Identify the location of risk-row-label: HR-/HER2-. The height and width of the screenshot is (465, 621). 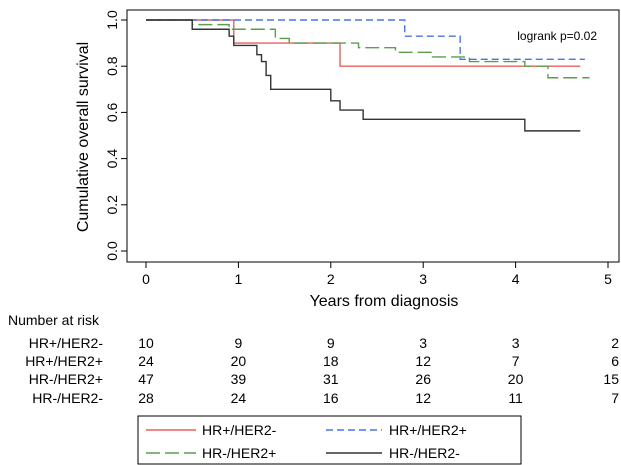
(67, 398).